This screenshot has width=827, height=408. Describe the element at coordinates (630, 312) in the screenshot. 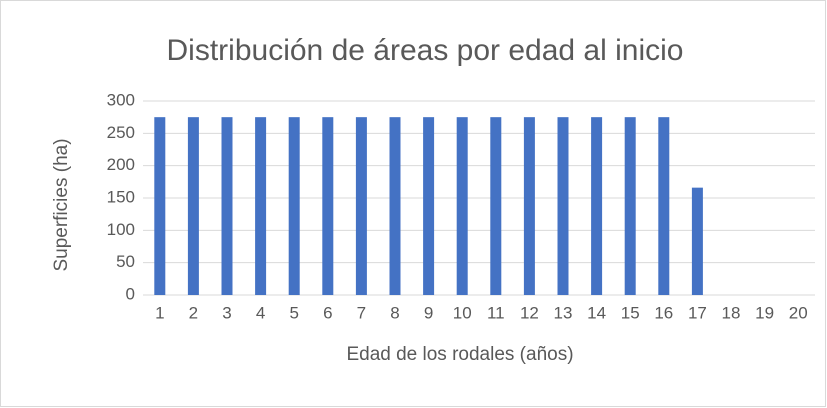

I see `x-tick-label: 15` at that location.